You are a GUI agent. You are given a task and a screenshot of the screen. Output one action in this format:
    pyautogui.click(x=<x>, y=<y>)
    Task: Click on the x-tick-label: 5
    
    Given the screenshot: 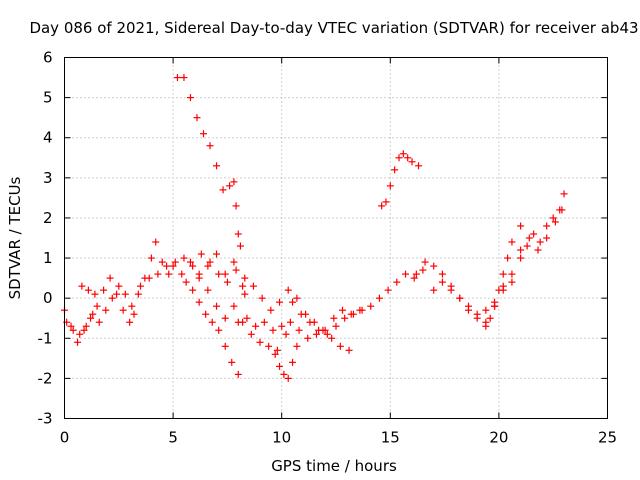 What is the action you would take?
    pyautogui.click(x=173, y=438)
    